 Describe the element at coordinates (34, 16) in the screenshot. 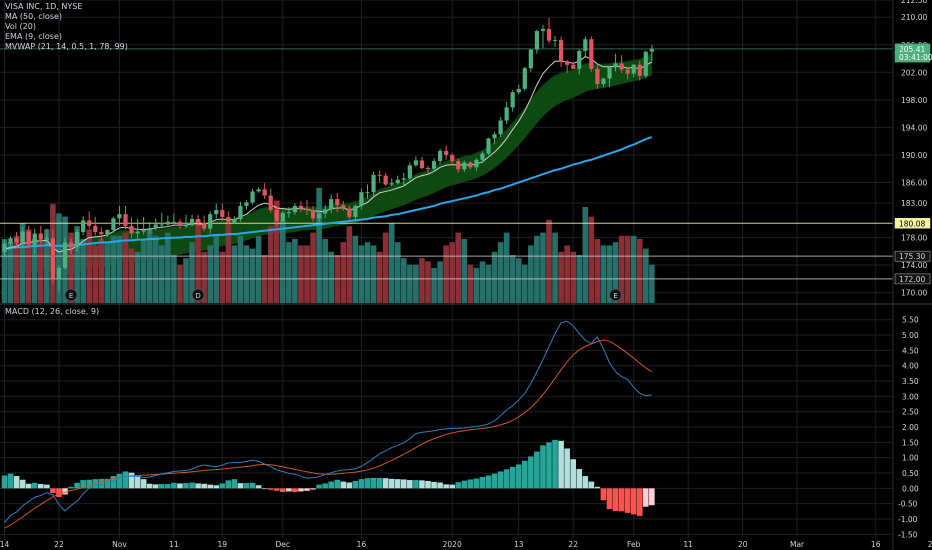

I see `legend-ma50: MA (50, close)` at that location.